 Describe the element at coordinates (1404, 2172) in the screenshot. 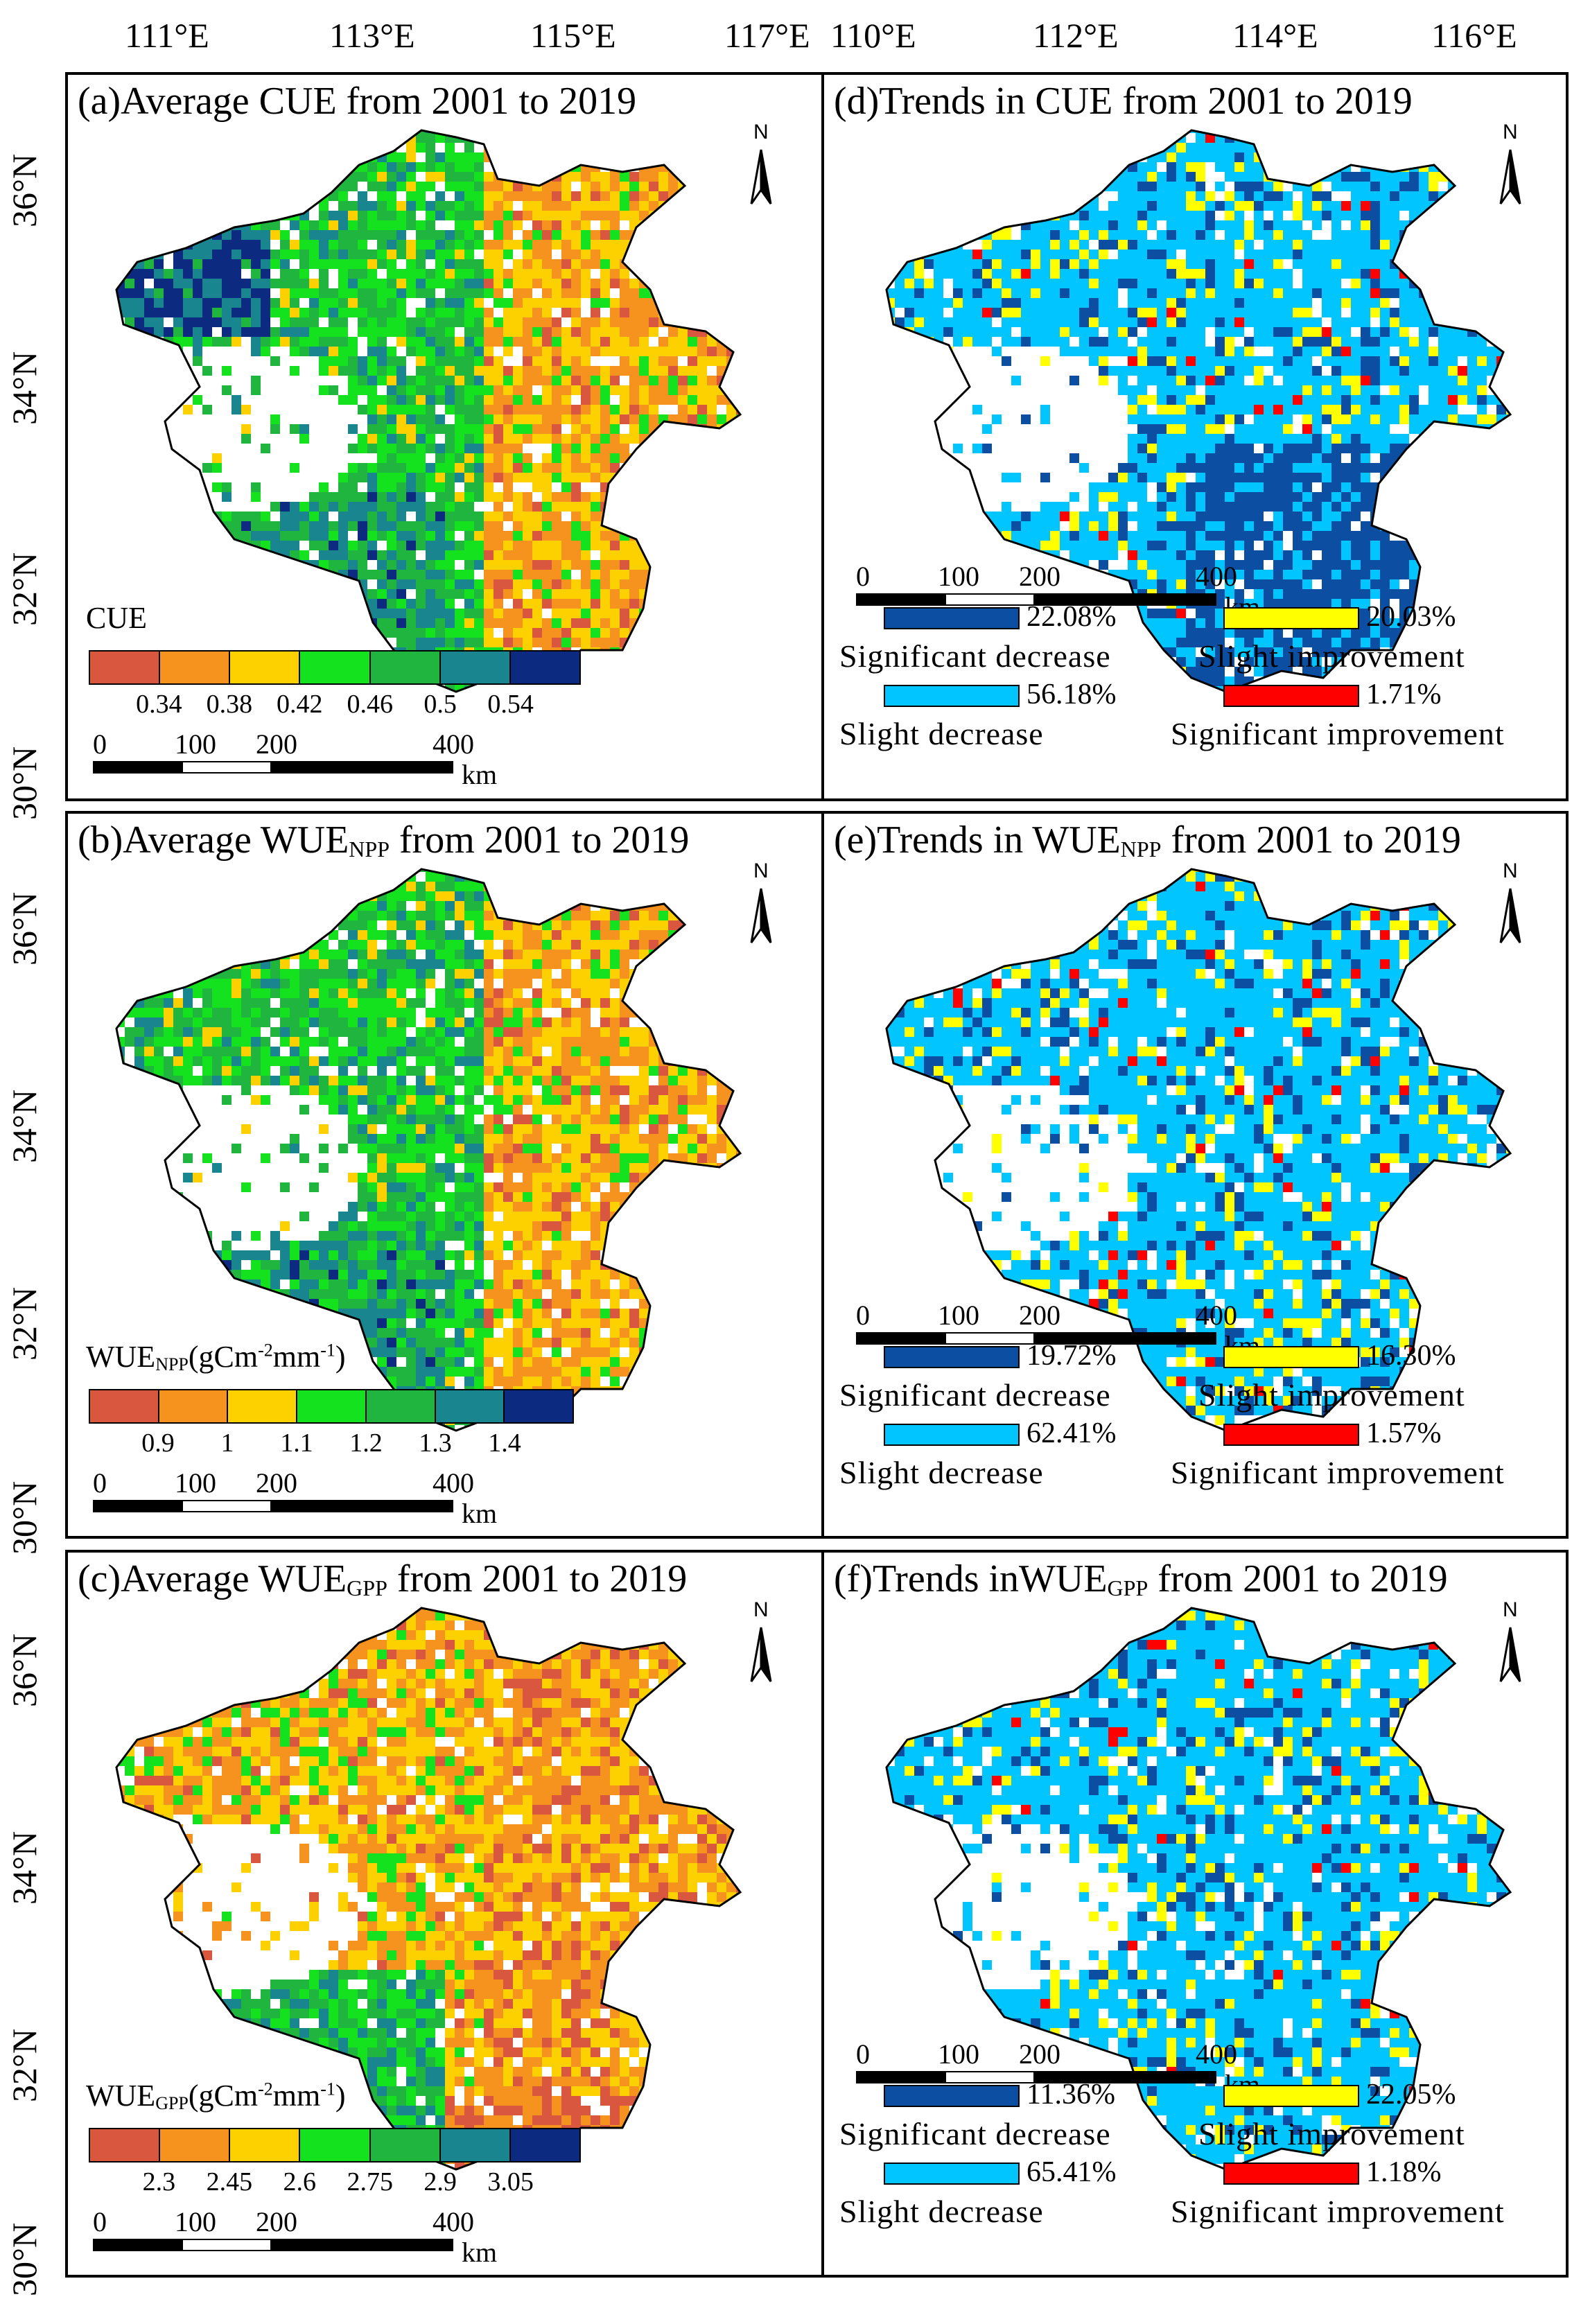

I see `legend-percentage: 1.18%` at that location.